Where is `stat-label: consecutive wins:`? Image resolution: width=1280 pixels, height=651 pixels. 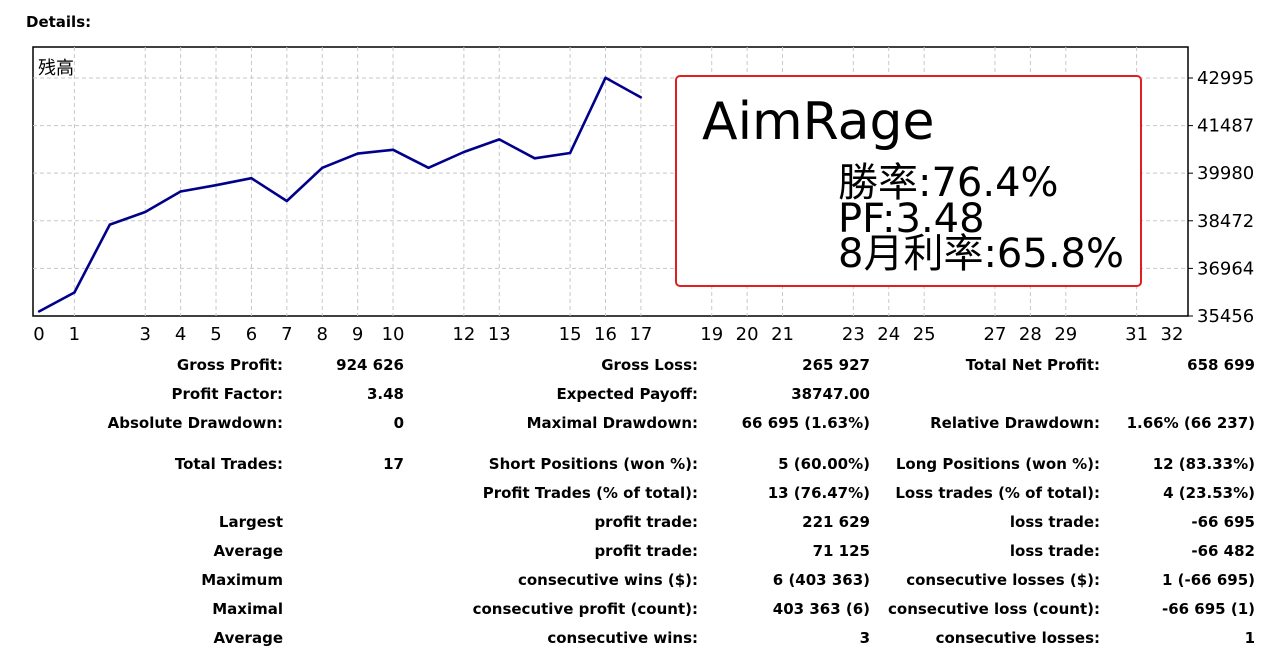
stat-label: consecutive wins: is located at coordinates (622, 638).